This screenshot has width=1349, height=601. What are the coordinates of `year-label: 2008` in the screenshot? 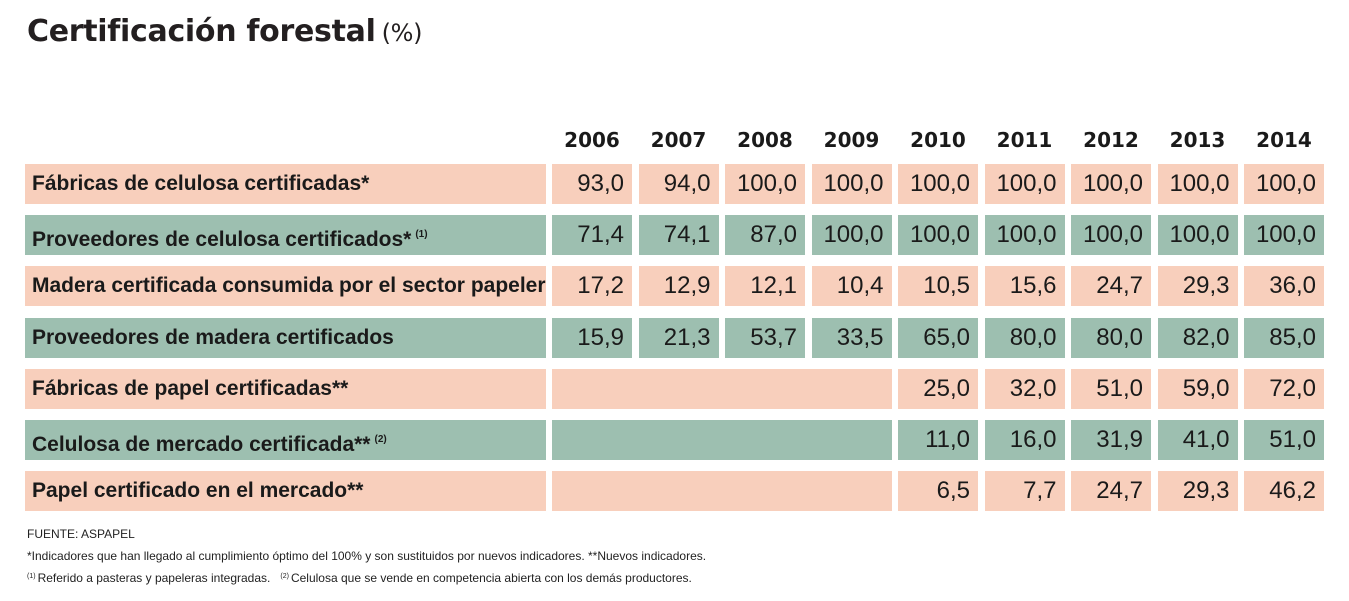 It's located at (765, 140).